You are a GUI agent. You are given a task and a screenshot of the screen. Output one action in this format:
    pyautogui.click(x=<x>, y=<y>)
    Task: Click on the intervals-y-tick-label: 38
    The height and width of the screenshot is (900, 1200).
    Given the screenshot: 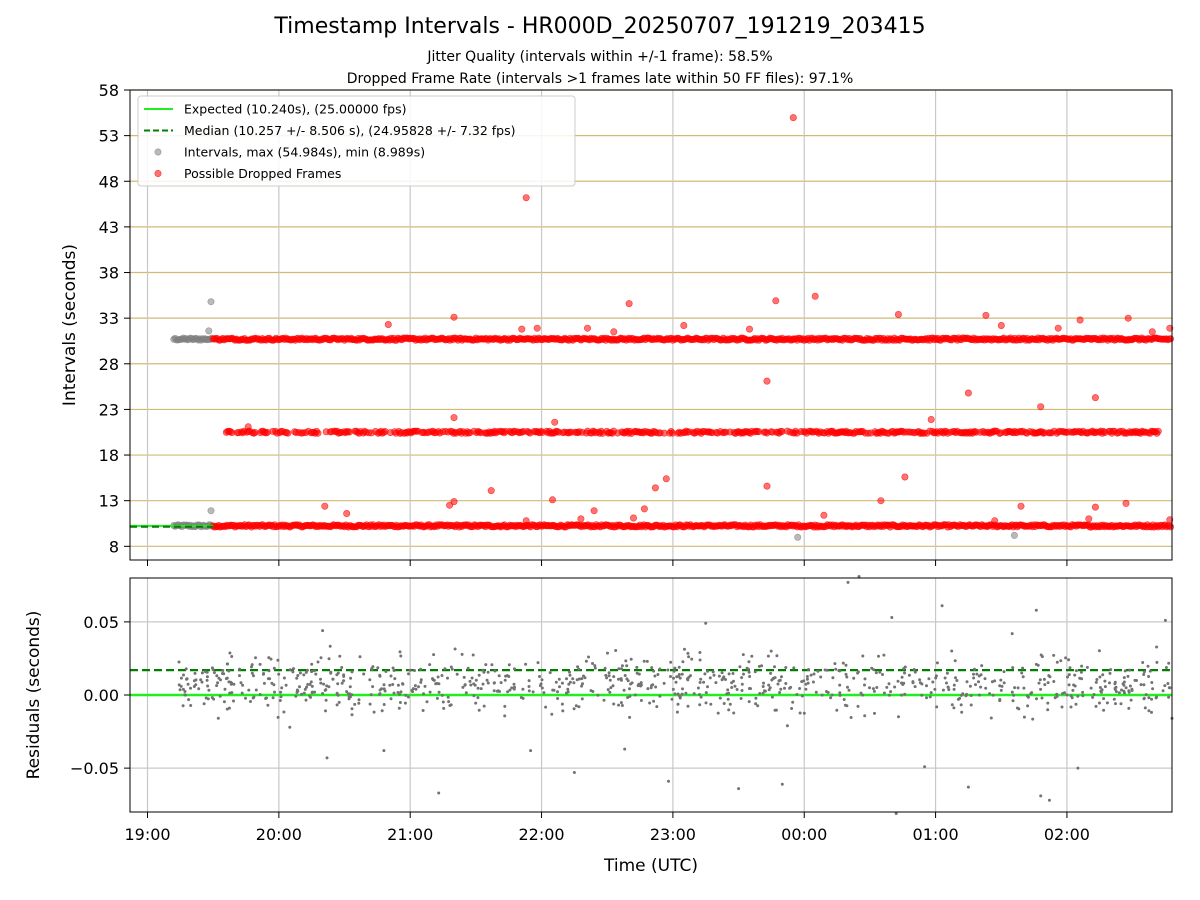 What is the action you would take?
    pyautogui.click(x=109, y=273)
    